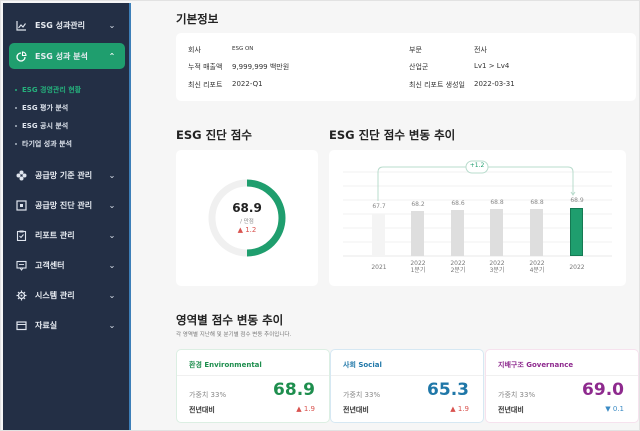  What do you see at coordinates (458, 203) in the screenshot?
I see `bar-value: 68.6` at bounding box center [458, 203].